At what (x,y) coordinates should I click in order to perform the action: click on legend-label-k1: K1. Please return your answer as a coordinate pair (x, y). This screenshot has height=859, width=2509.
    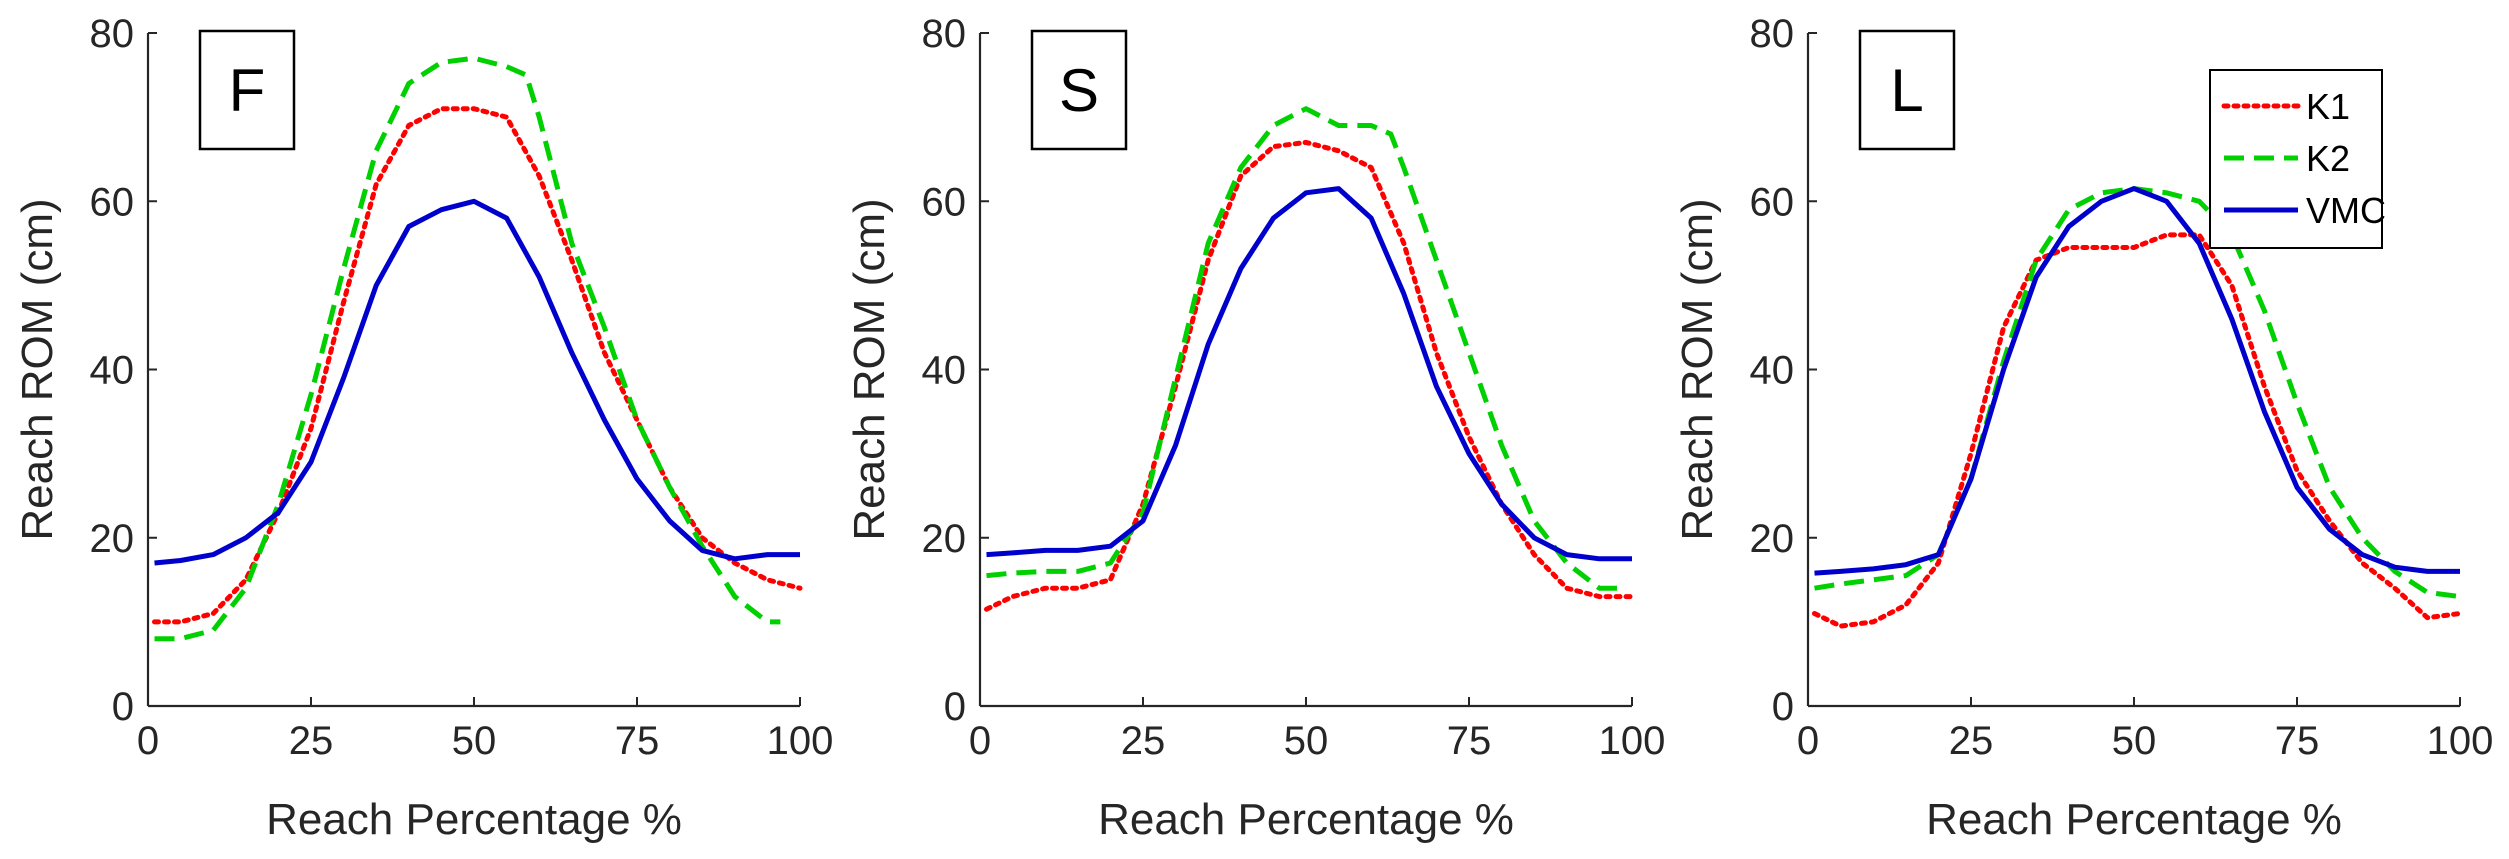
    Looking at the image, I should click on (2328, 106).